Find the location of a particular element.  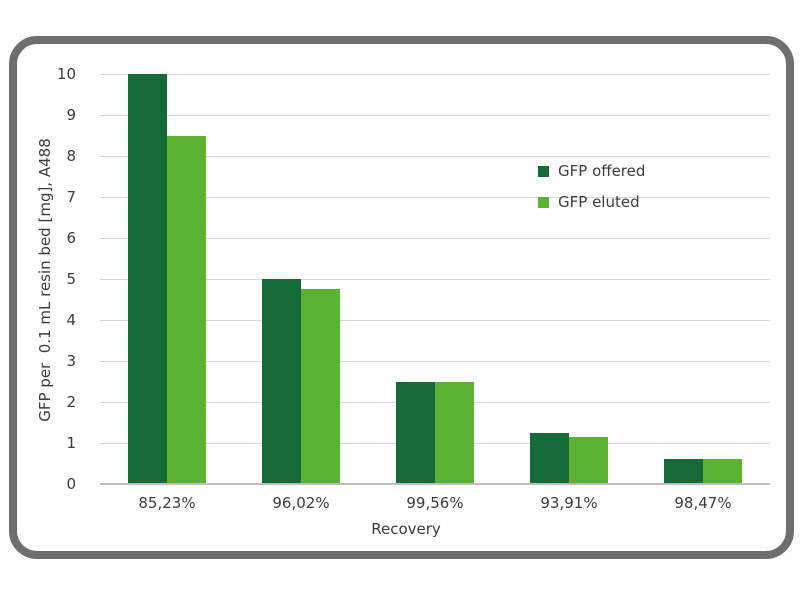

legend-label-gfp-eluted: GFP eluted is located at coordinates (599, 202).